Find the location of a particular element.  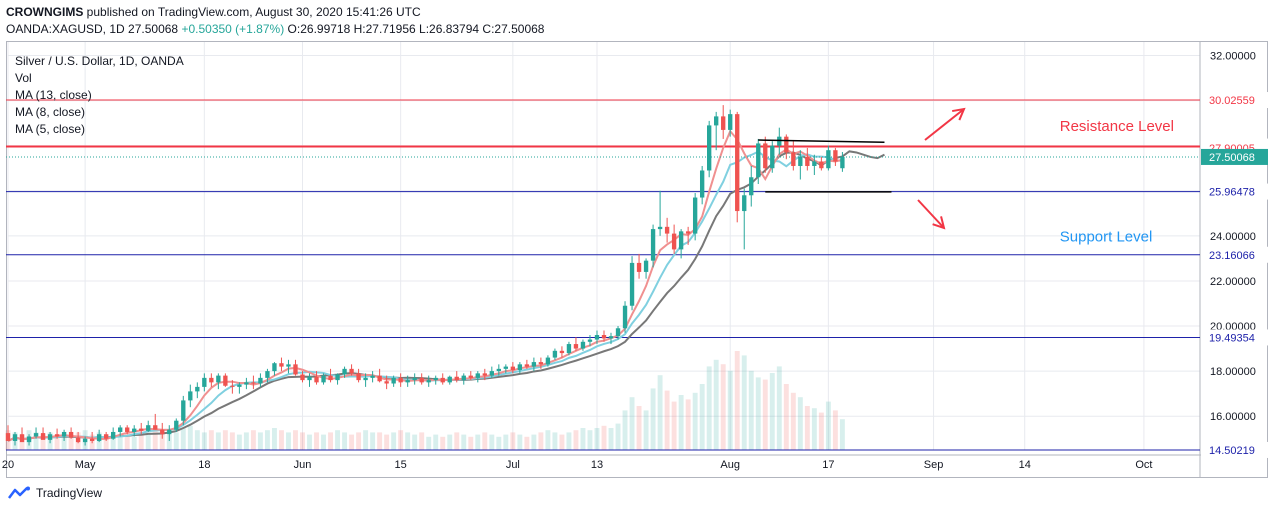

level-price-label: 30.02559 is located at coordinates (1232, 101).